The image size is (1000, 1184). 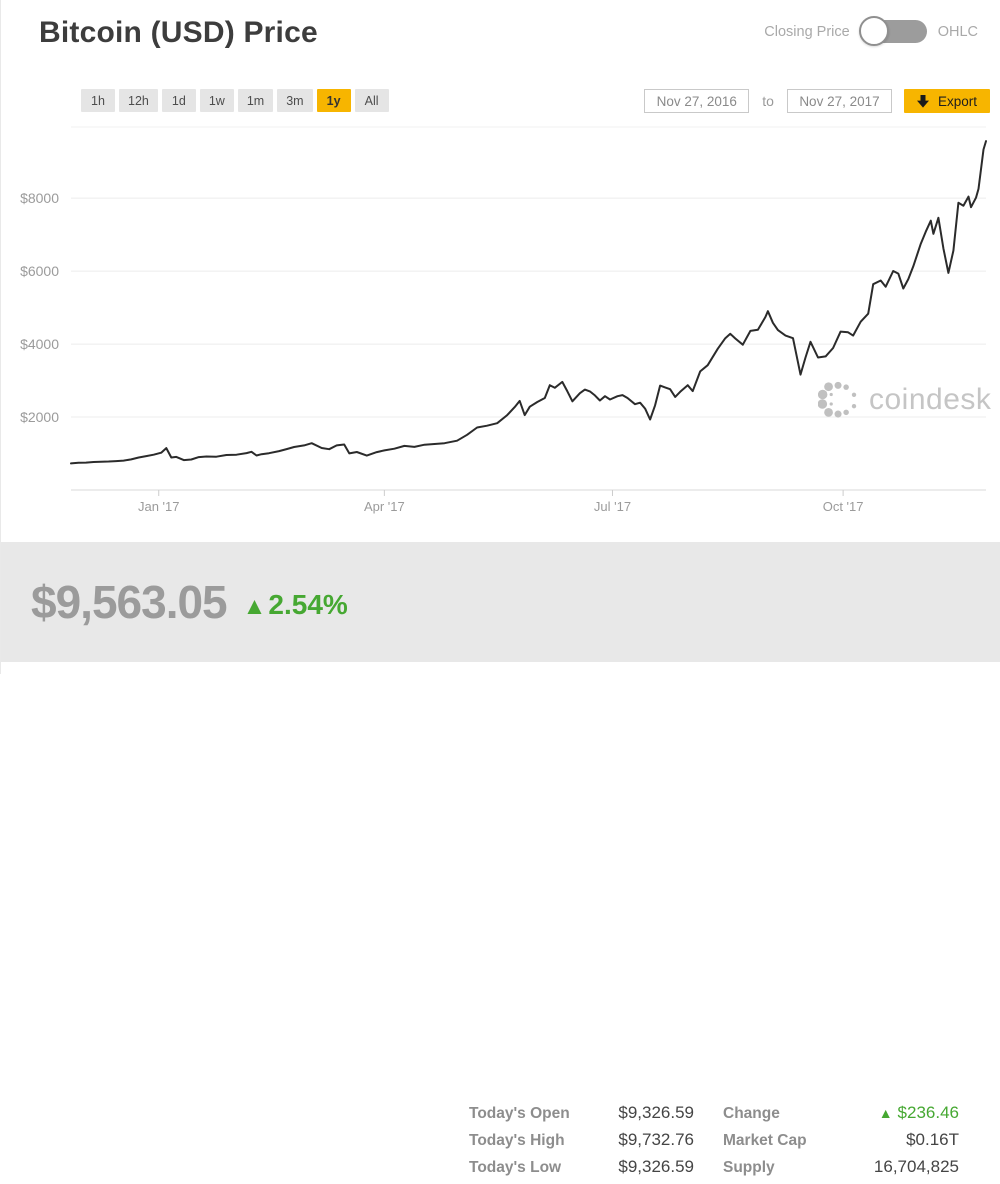 I want to click on y-axis-label: $8000, so click(x=39, y=198).